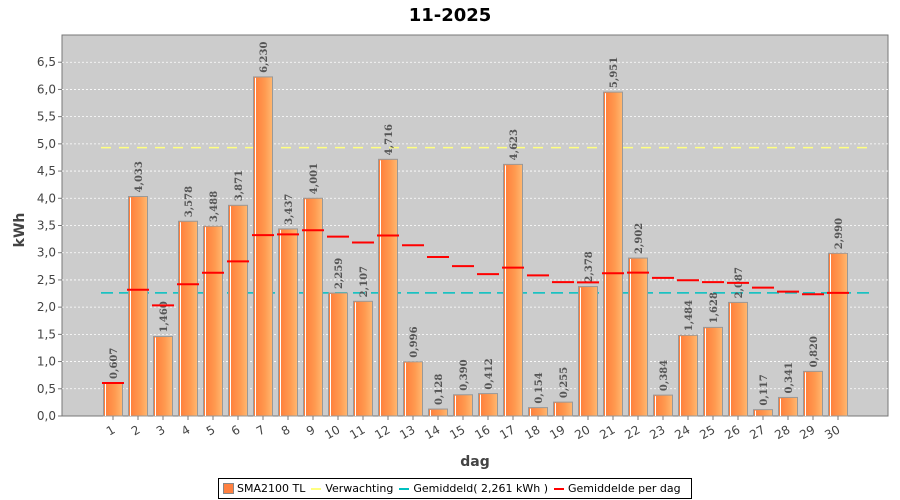 Image resolution: width=900 pixels, height=500 pixels. Describe the element at coordinates (239, 185) in the screenshot. I see `data-label: 3,871` at that location.